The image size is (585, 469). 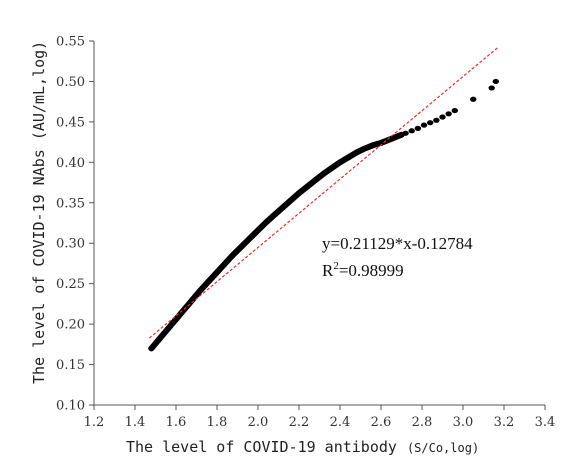 What do you see at coordinates (443, 448) in the screenshot?
I see `x-axis-unit: (S/Co,log)` at bounding box center [443, 448].